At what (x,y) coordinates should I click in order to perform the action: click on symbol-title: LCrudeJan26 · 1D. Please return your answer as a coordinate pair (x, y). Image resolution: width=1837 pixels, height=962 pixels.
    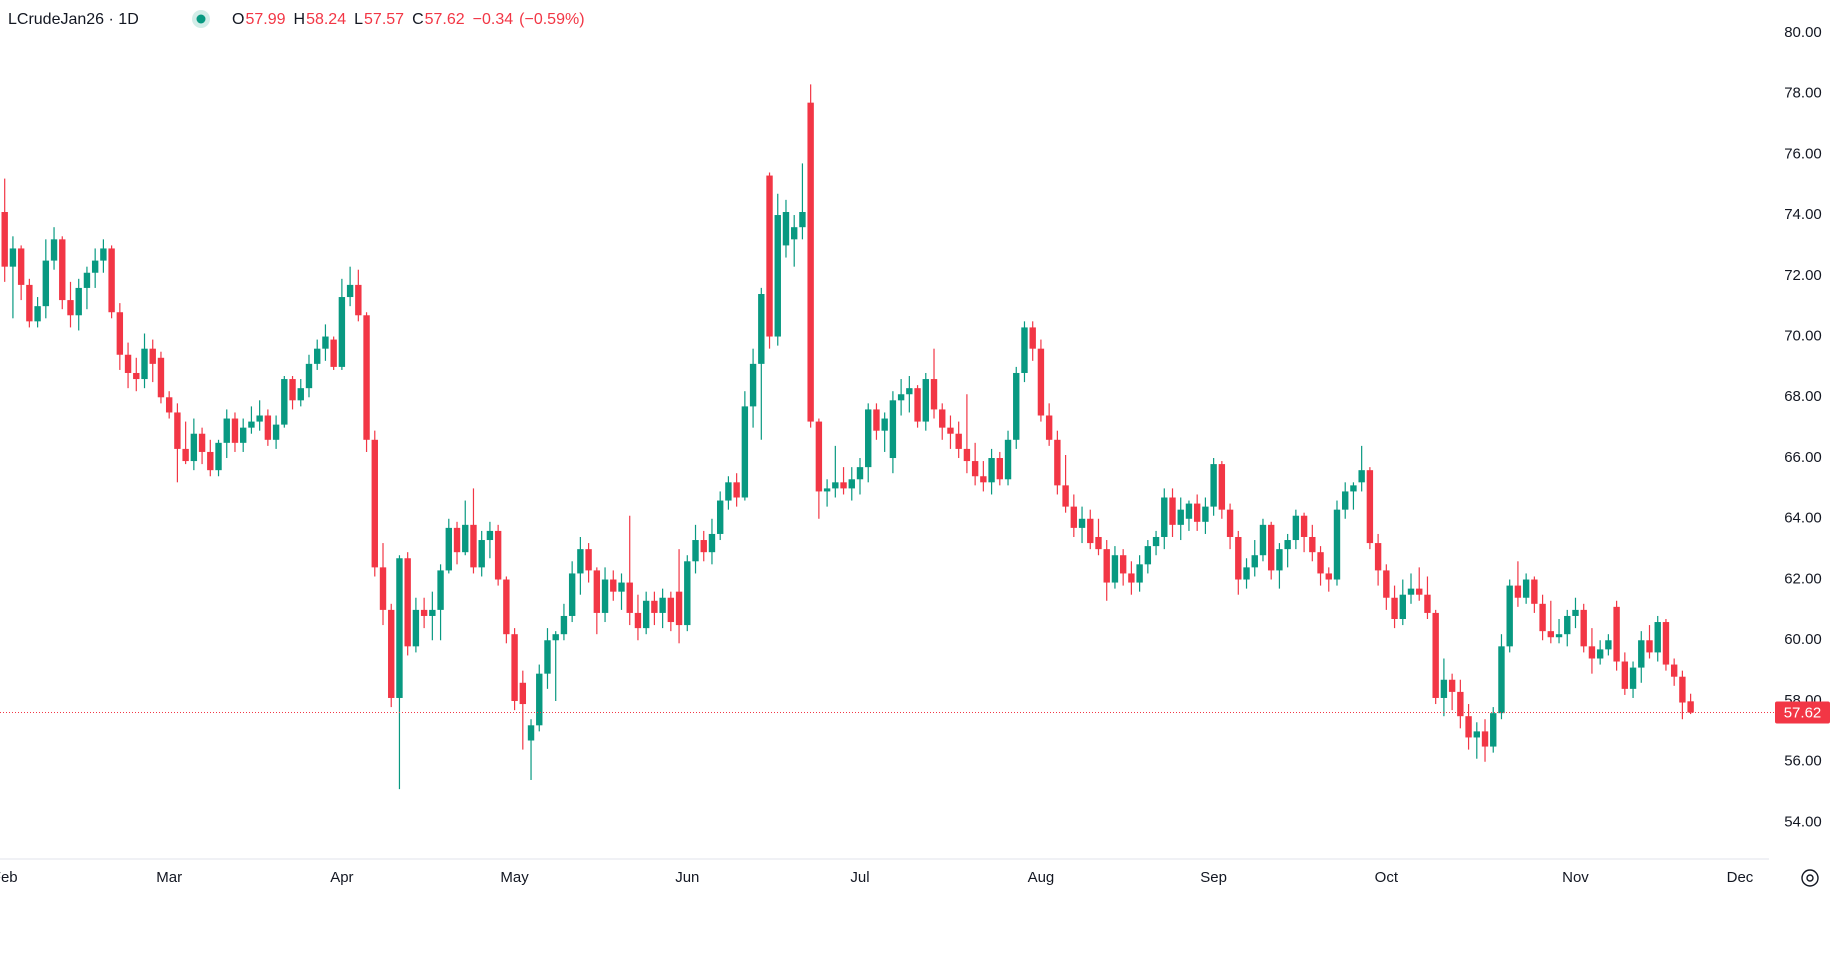
    Looking at the image, I should click on (73, 19).